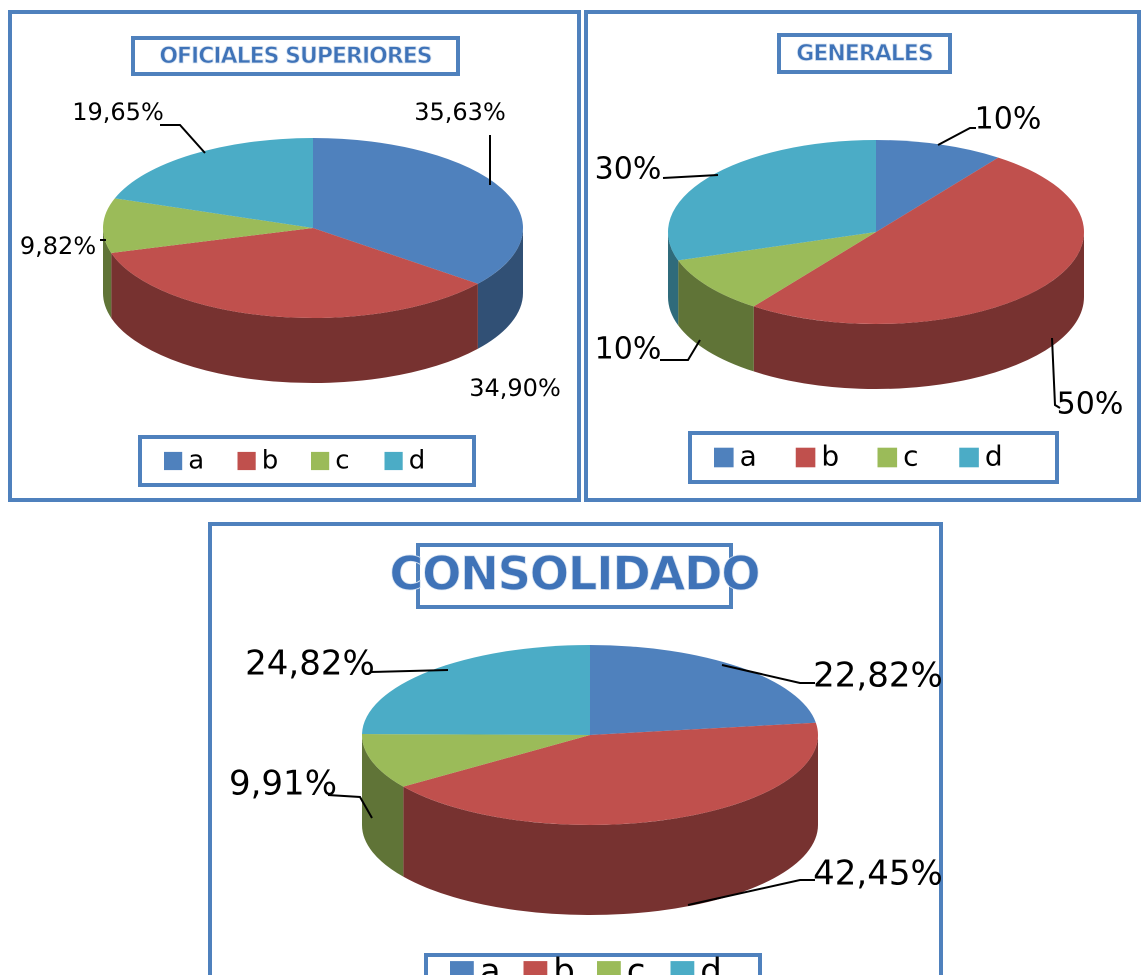  What do you see at coordinates (58, 246) in the screenshot?
I see `data-label: 9,82%` at bounding box center [58, 246].